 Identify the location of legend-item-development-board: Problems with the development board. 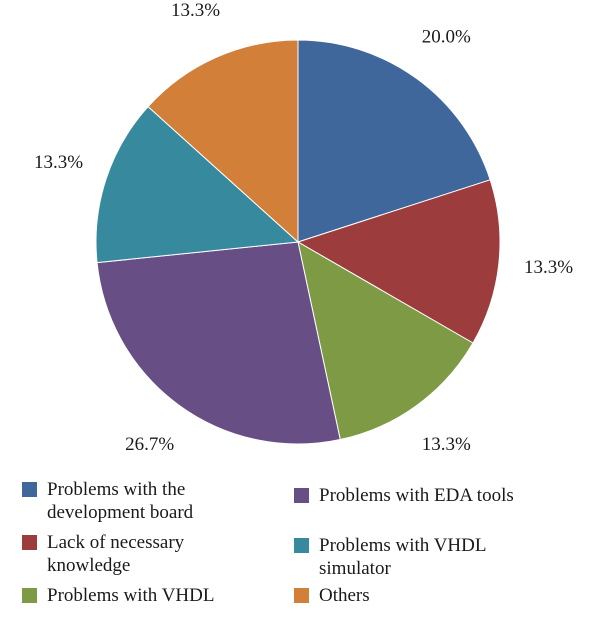
(107, 501).